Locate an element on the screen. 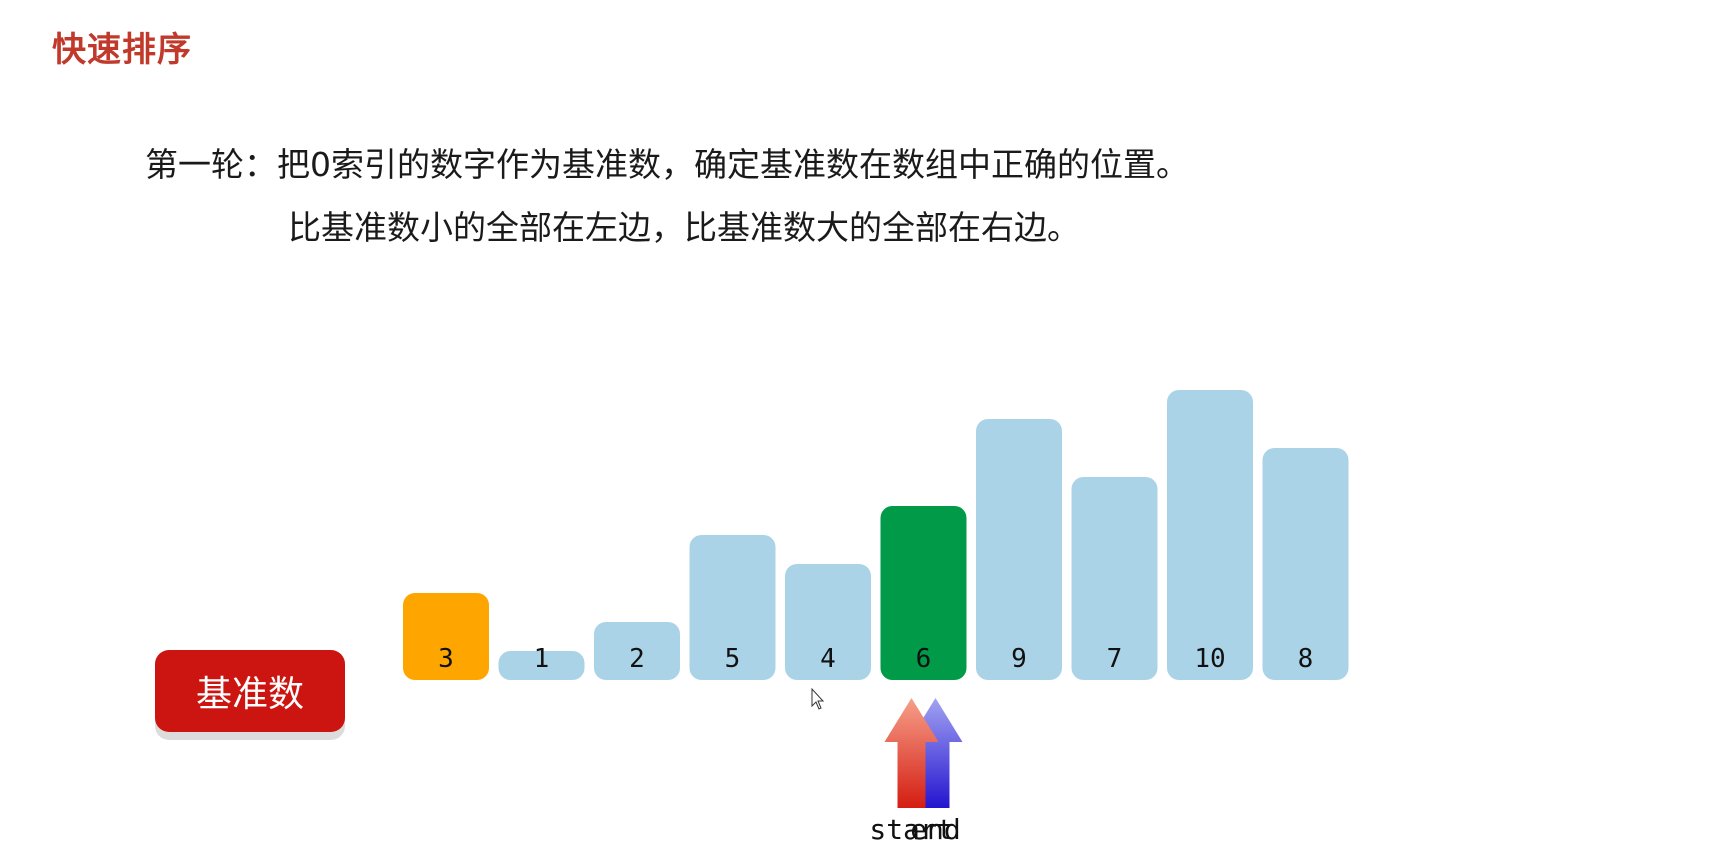  description-line-2: 比基准数小的全部在左边，比基准数大的全部在右边。 is located at coordinates (684, 227).